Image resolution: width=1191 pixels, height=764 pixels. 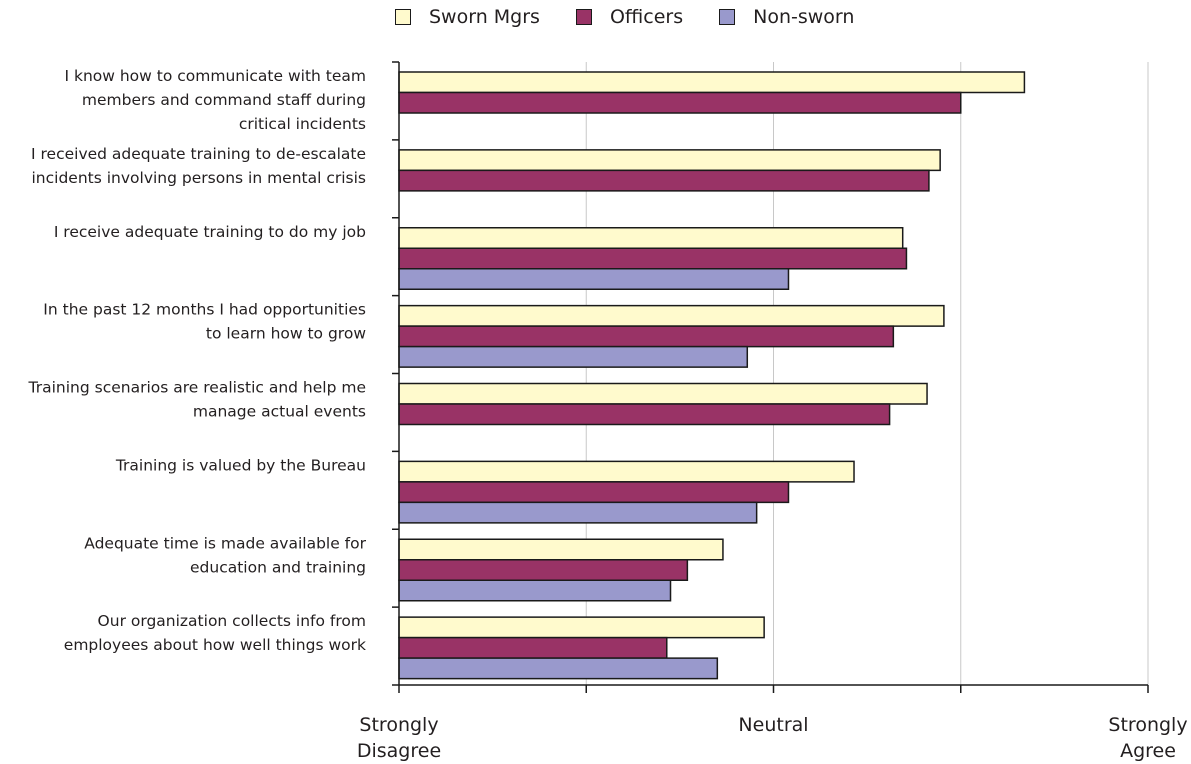 I want to click on category-label-line: Training is valued by the Bureau, so click(x=240, y=465).